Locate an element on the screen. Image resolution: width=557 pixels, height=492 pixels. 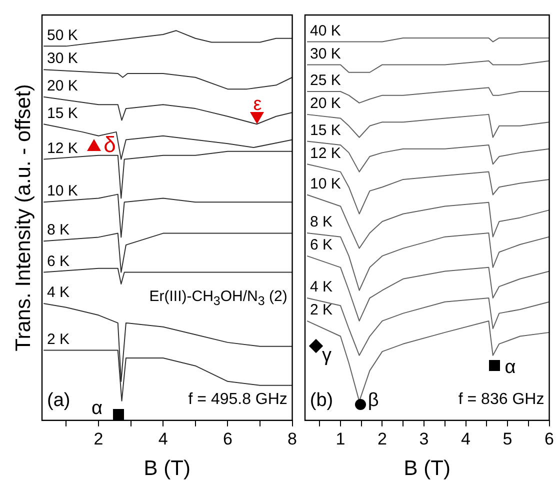
annotation: f = 495.8 GHz is located at coordinates (238, 399).